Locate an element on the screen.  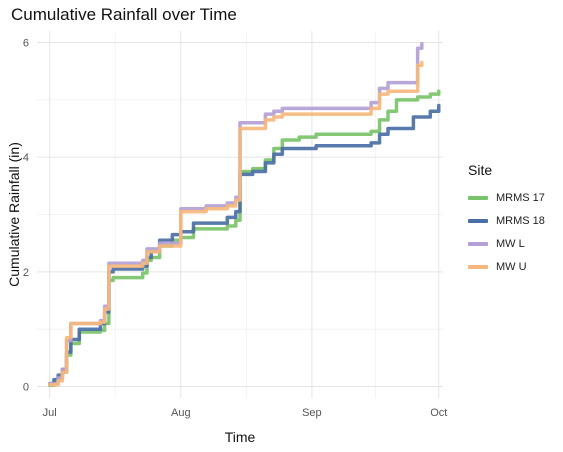
legend-label: MW U is located at coordinates (511, 266).